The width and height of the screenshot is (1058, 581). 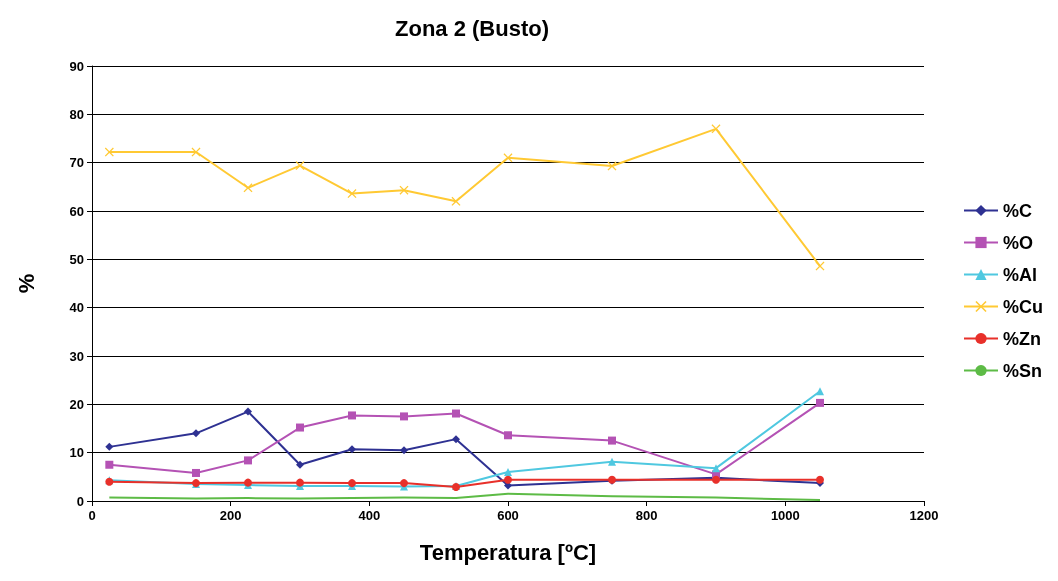 I want to click on y-tick-label: 10, so click(x=76, y=453).